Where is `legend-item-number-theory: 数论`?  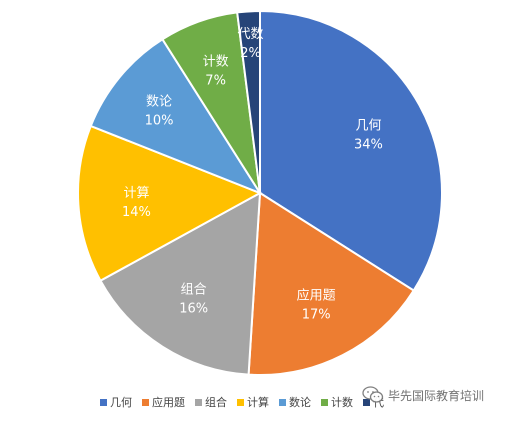
legend-item-number-theory: 数论 is located at coordinates (295, 402).